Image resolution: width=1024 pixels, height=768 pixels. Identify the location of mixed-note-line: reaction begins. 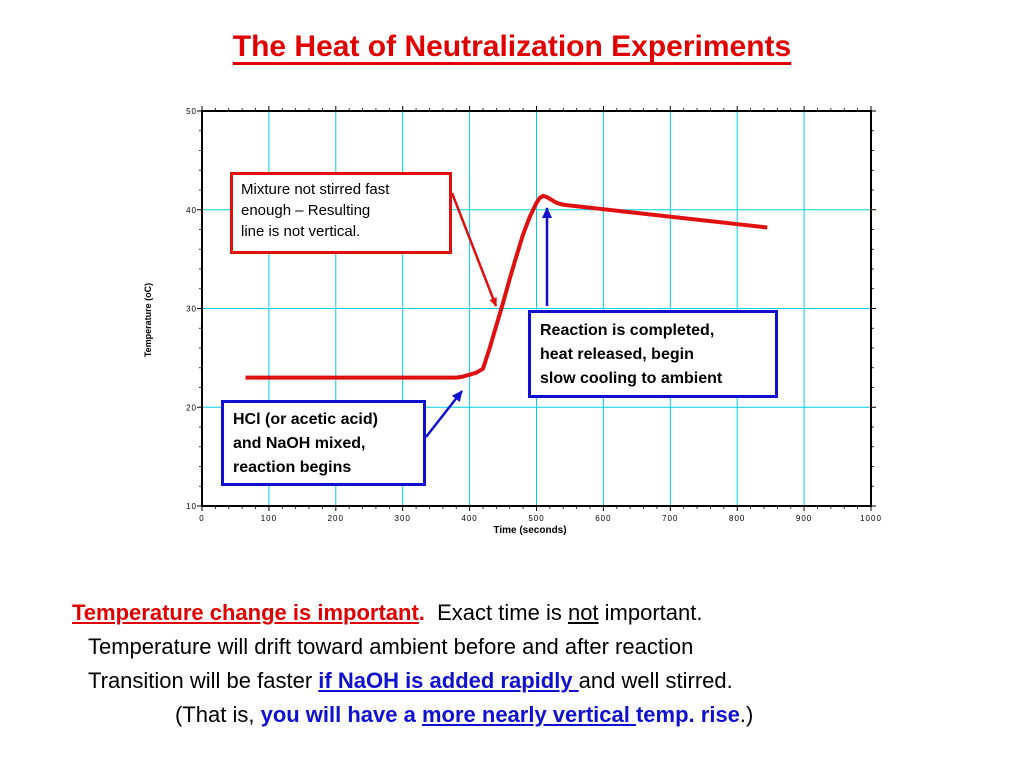
(292, 467).